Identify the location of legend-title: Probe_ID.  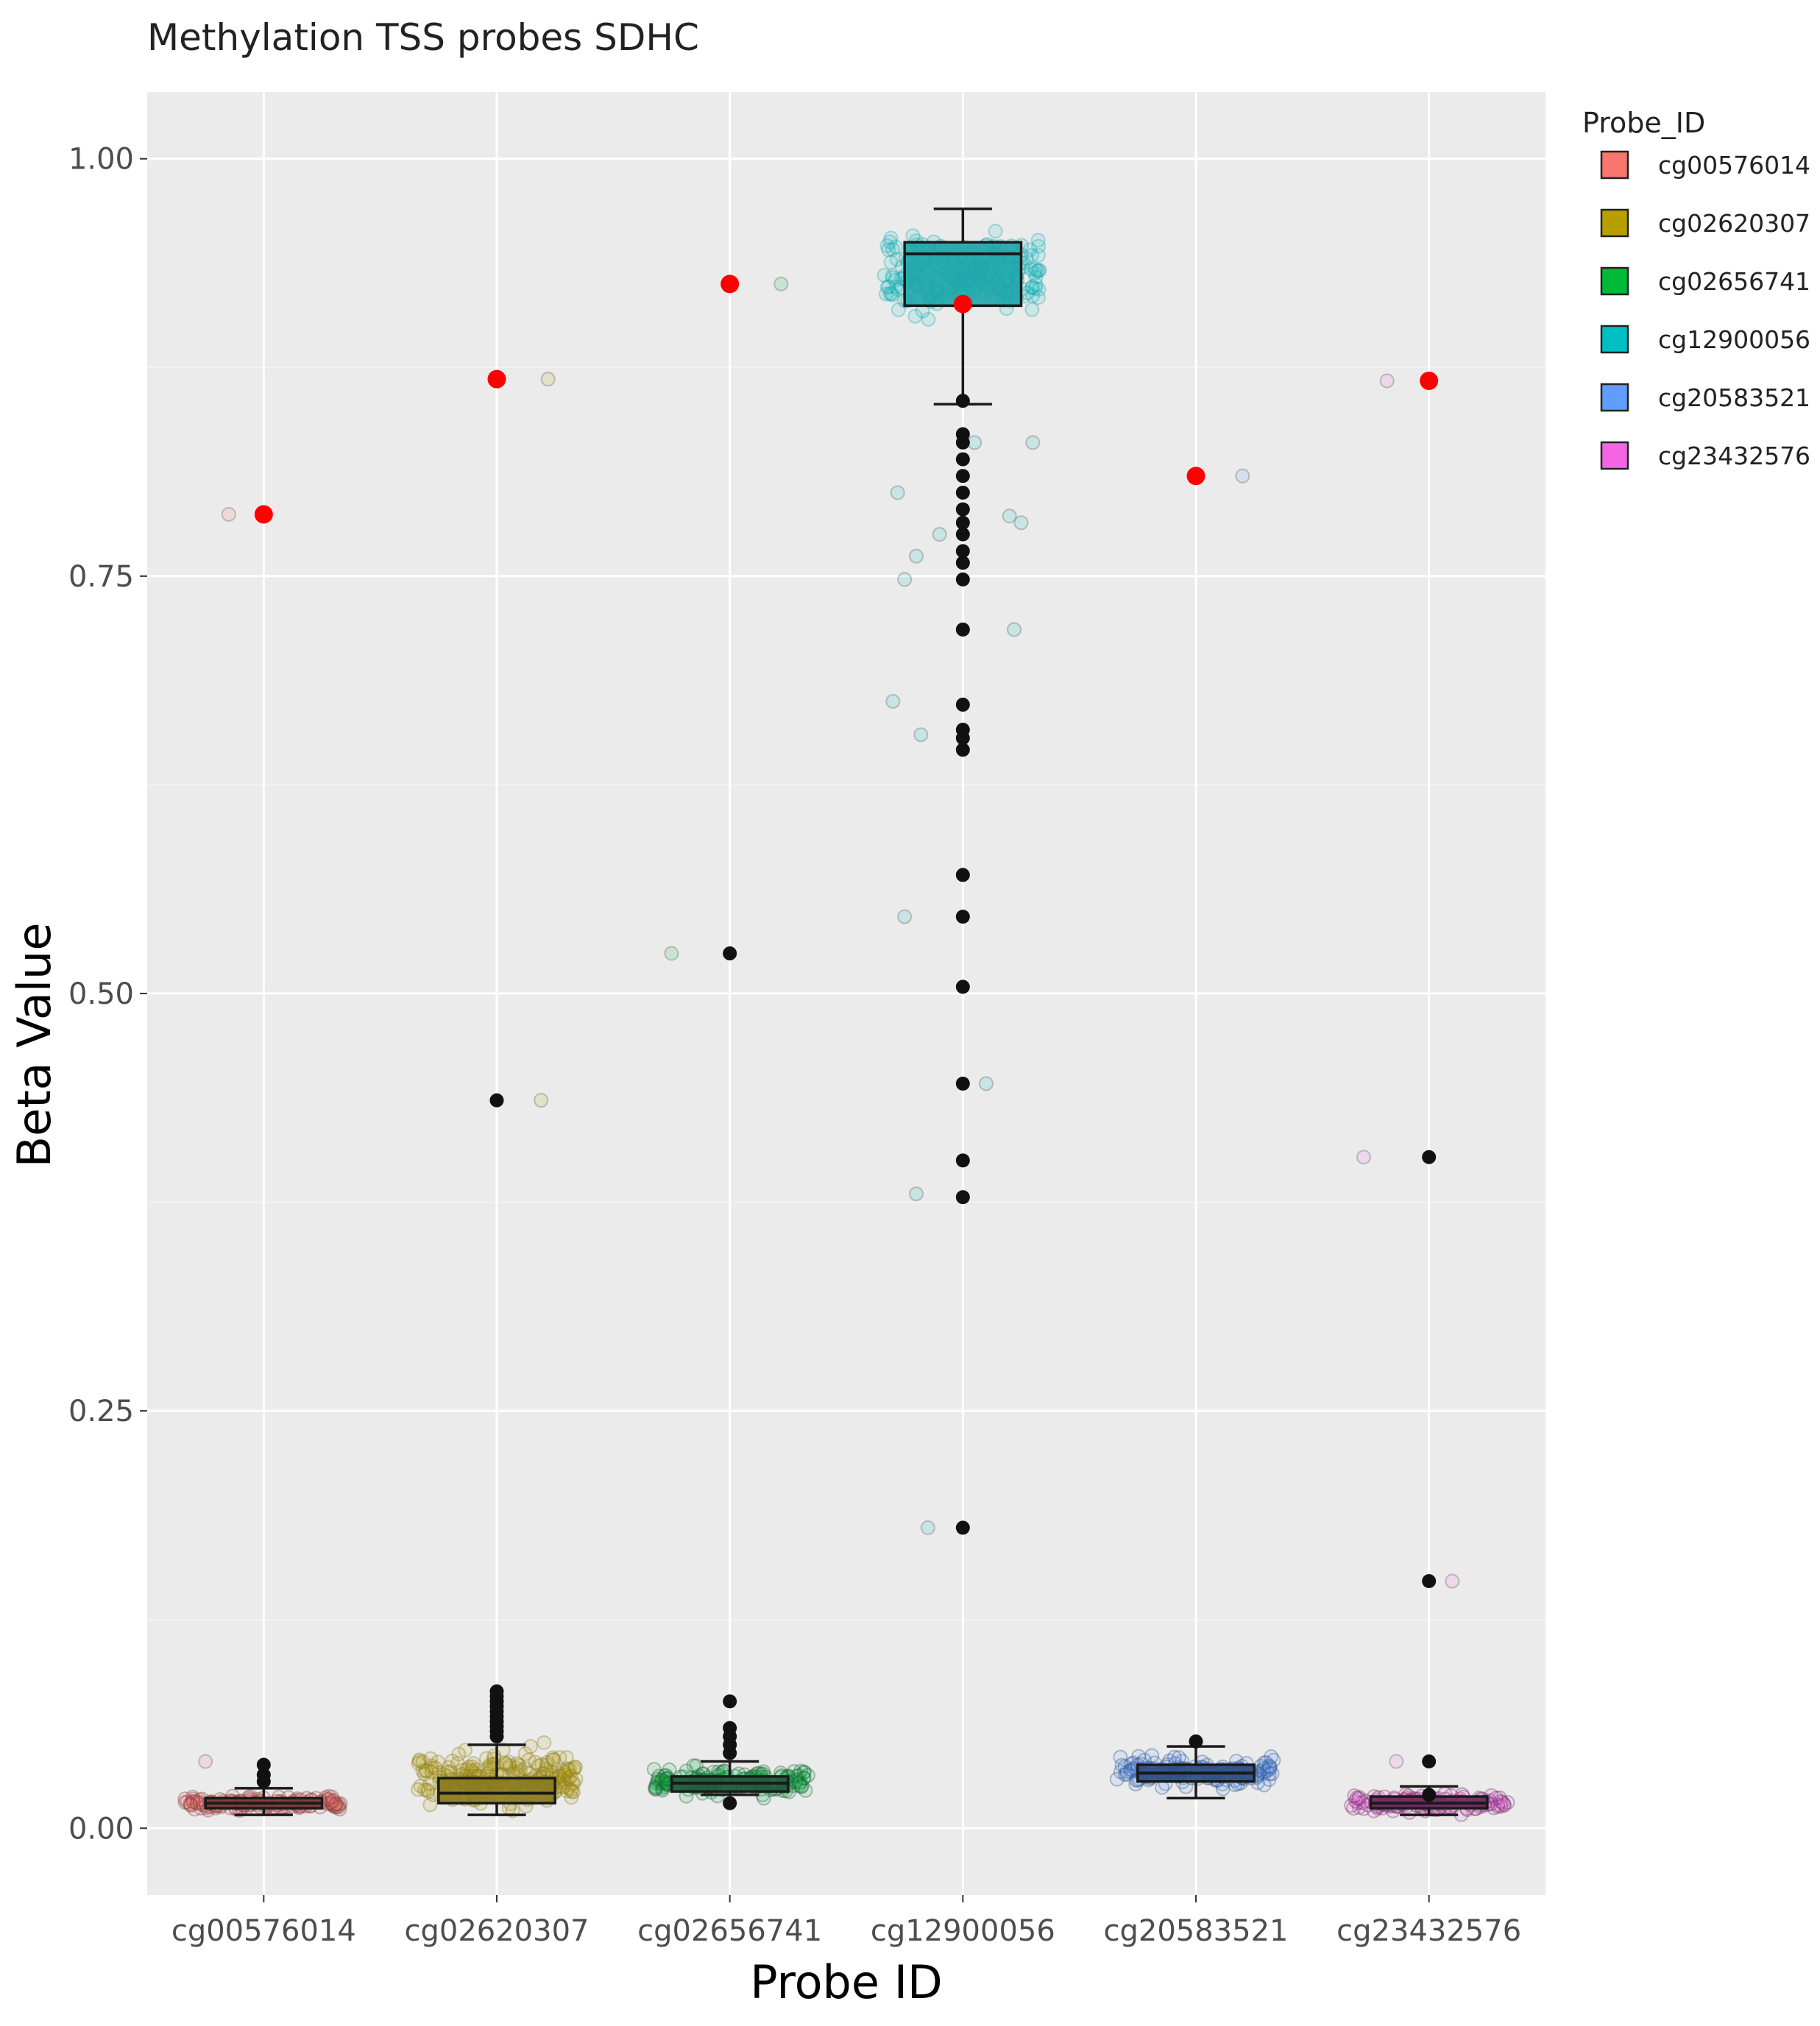
(1643, 123).